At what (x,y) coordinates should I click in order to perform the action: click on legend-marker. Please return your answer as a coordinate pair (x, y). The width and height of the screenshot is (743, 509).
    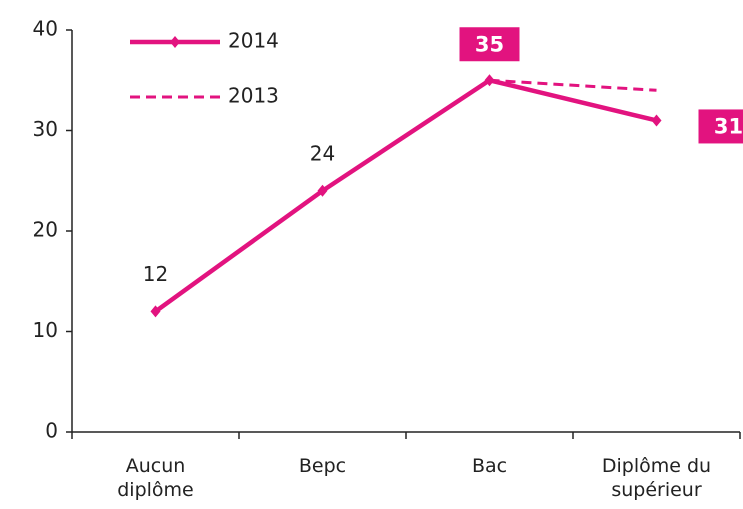
    Looking at the image, I should click on (175, 42).